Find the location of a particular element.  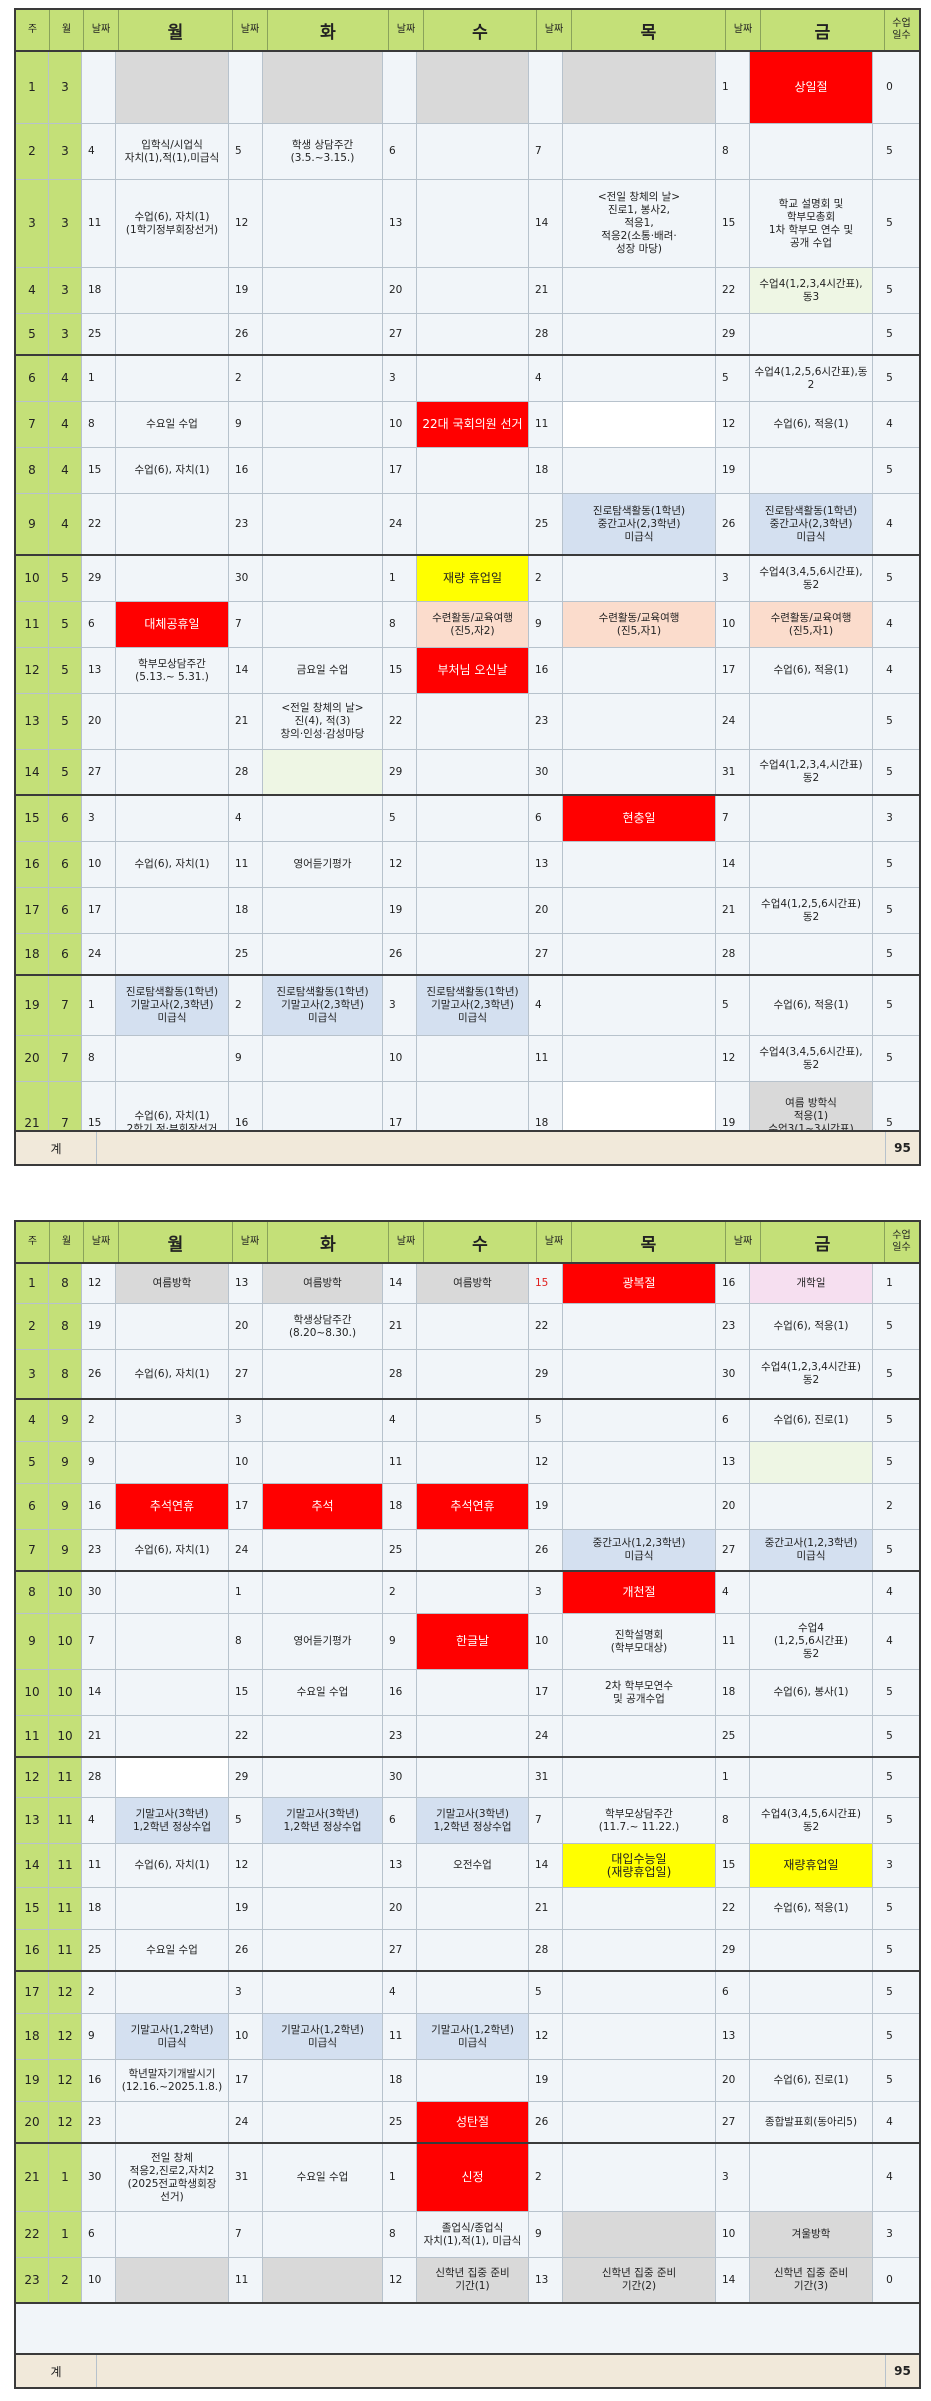

date-cell: 9 is located at coordinates (546, 624).